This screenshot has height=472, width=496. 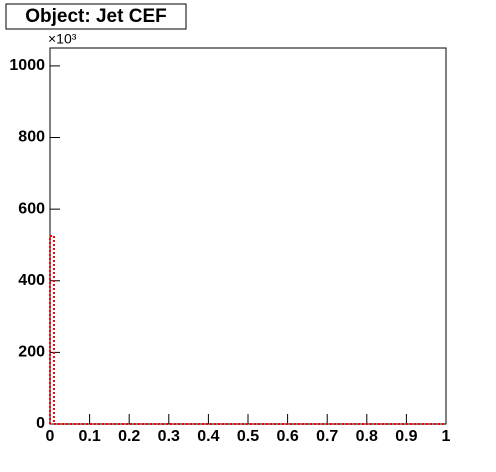 I want to click on y-tick-label: 200, so click(x=31, y=352).